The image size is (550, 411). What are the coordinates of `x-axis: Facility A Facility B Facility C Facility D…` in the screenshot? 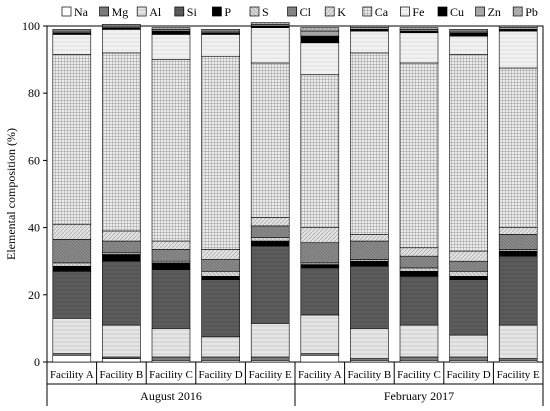 It's located at (295, 384).